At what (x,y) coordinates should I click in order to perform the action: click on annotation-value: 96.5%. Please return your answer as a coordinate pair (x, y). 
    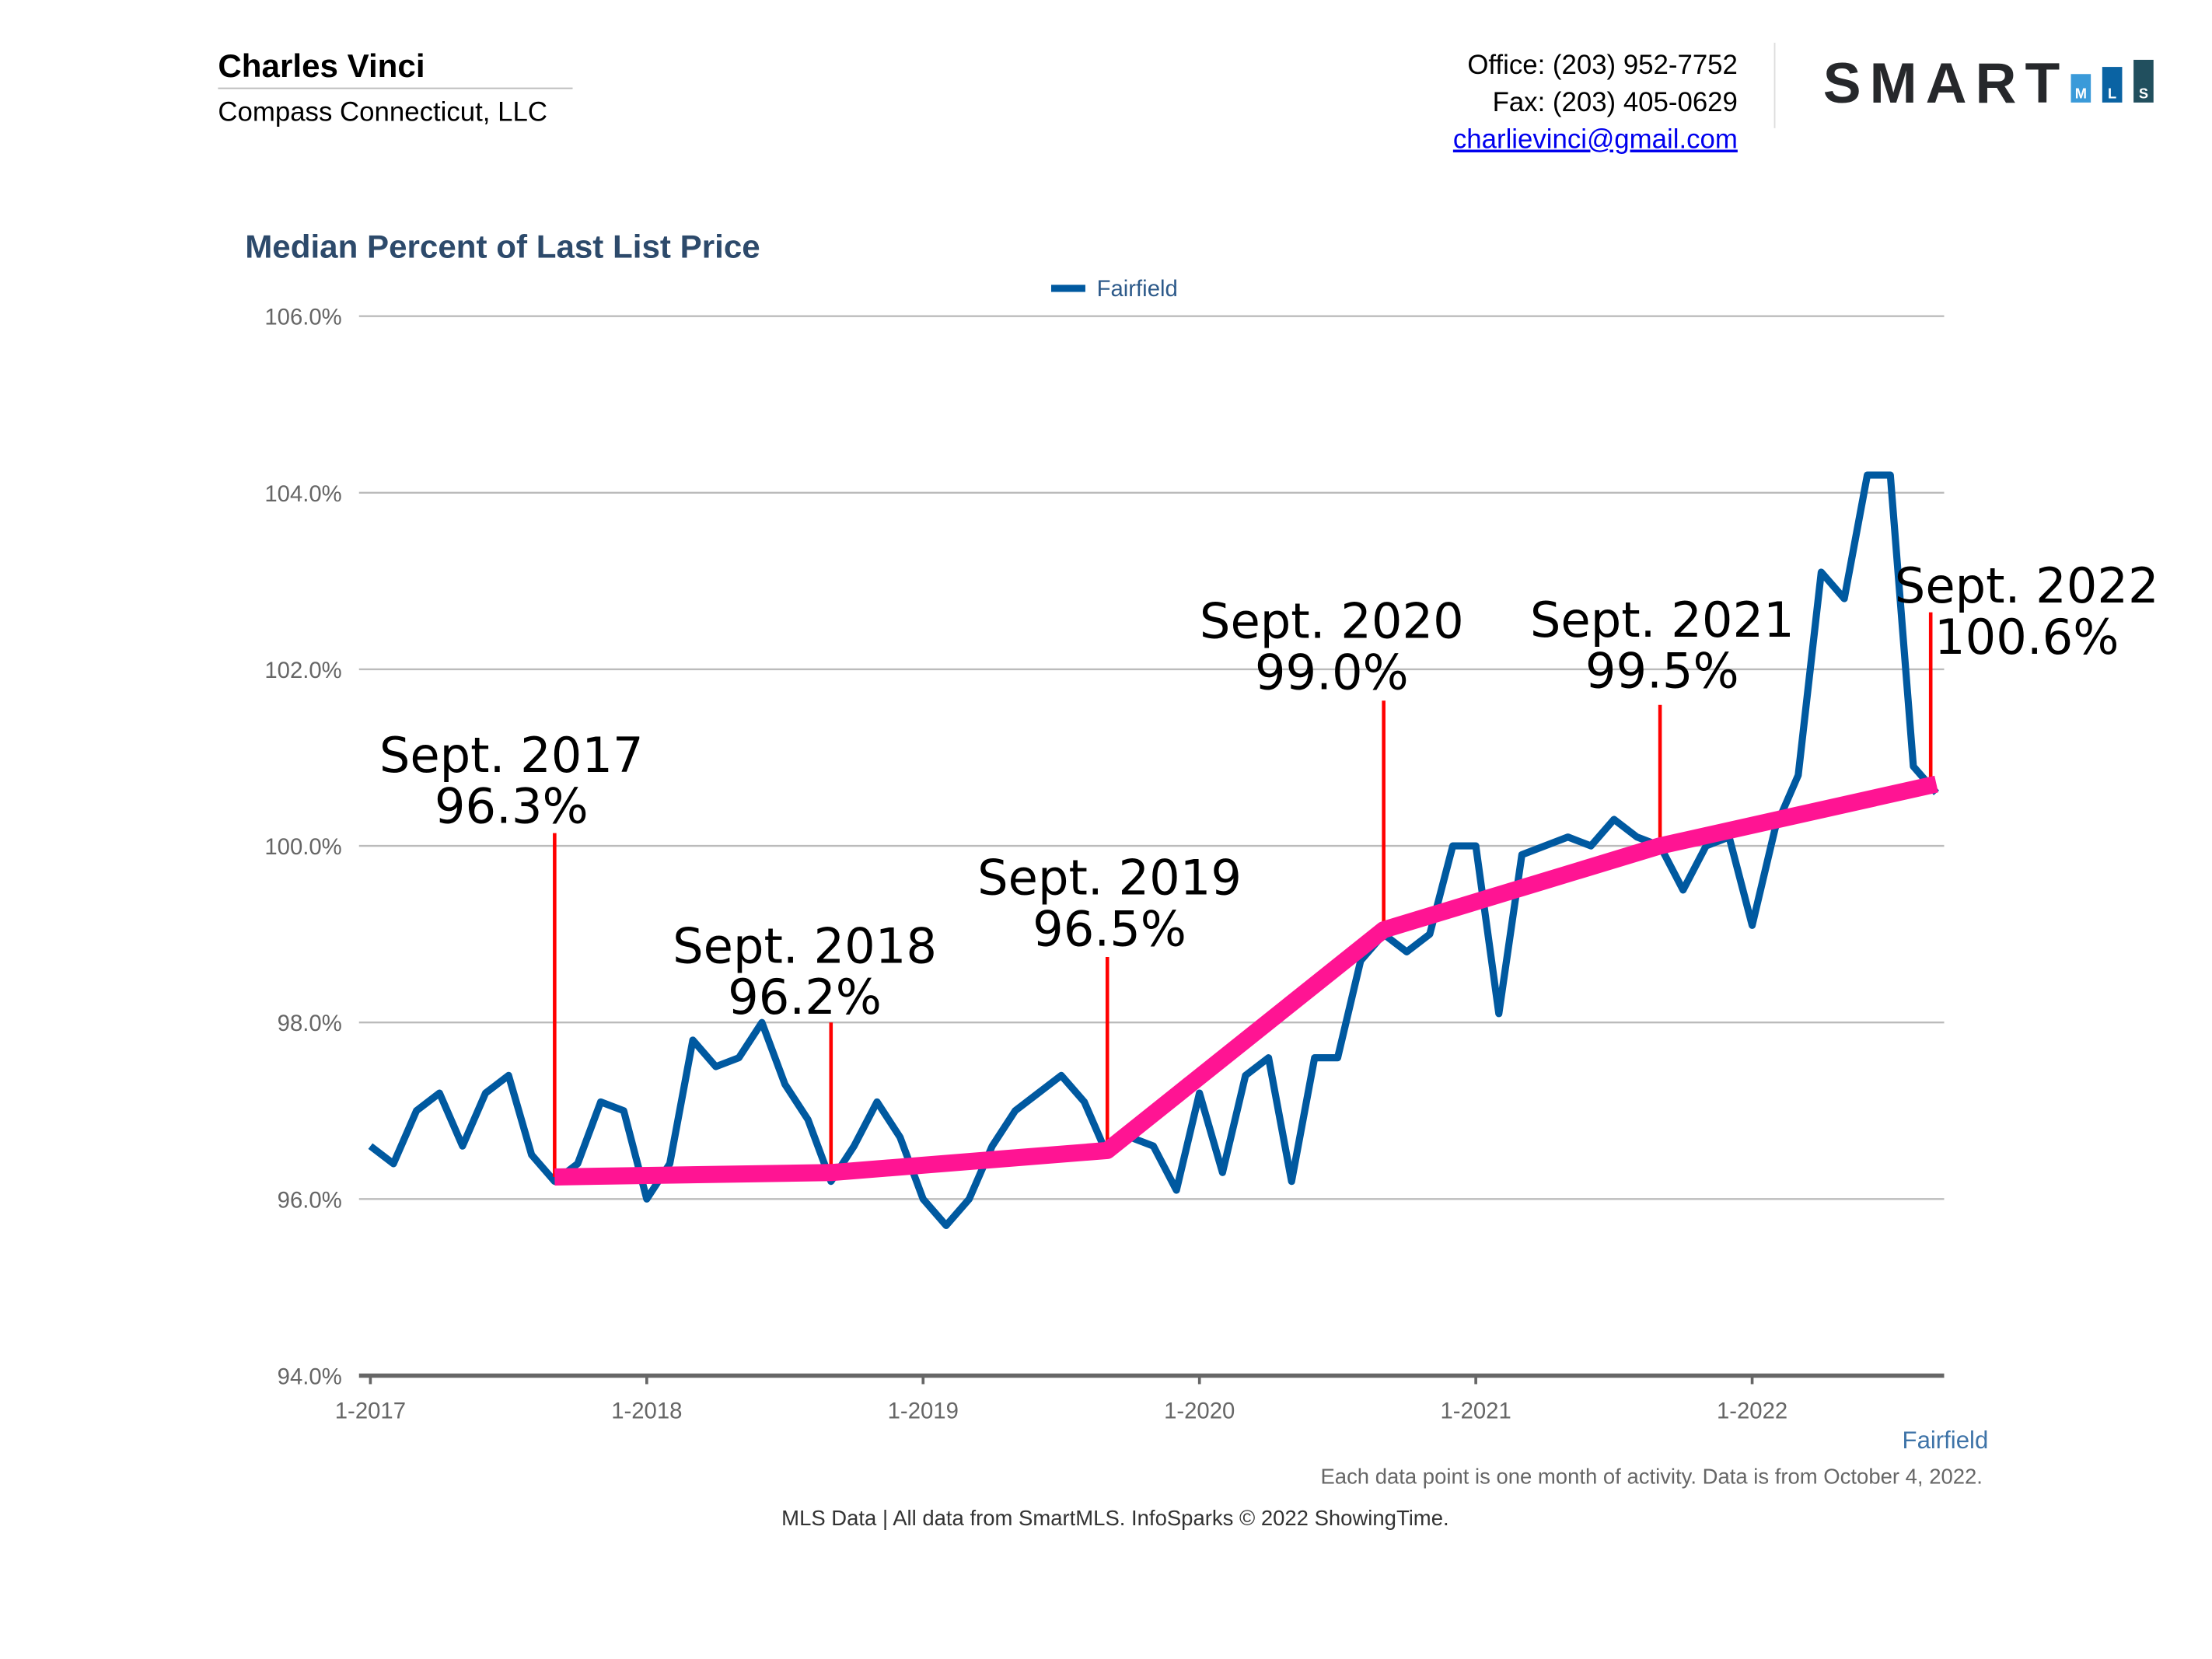
    Looking at the image, I should click on (1109, 929).